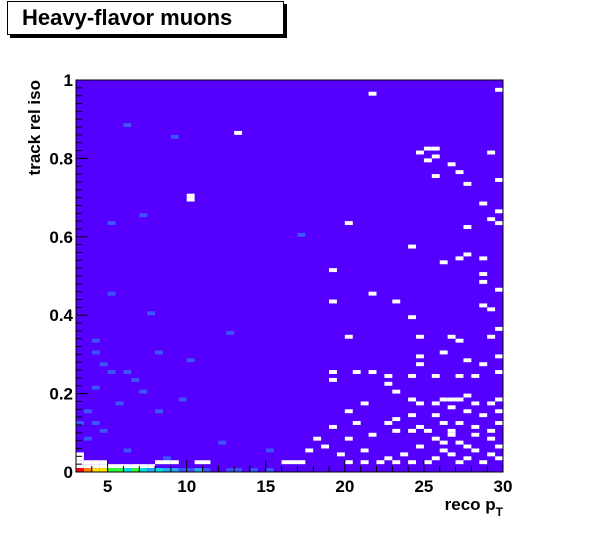 The height and width of the screenshot is (544, 592). I want to click on x-axis-label-subscript: T, so click(500, 512).